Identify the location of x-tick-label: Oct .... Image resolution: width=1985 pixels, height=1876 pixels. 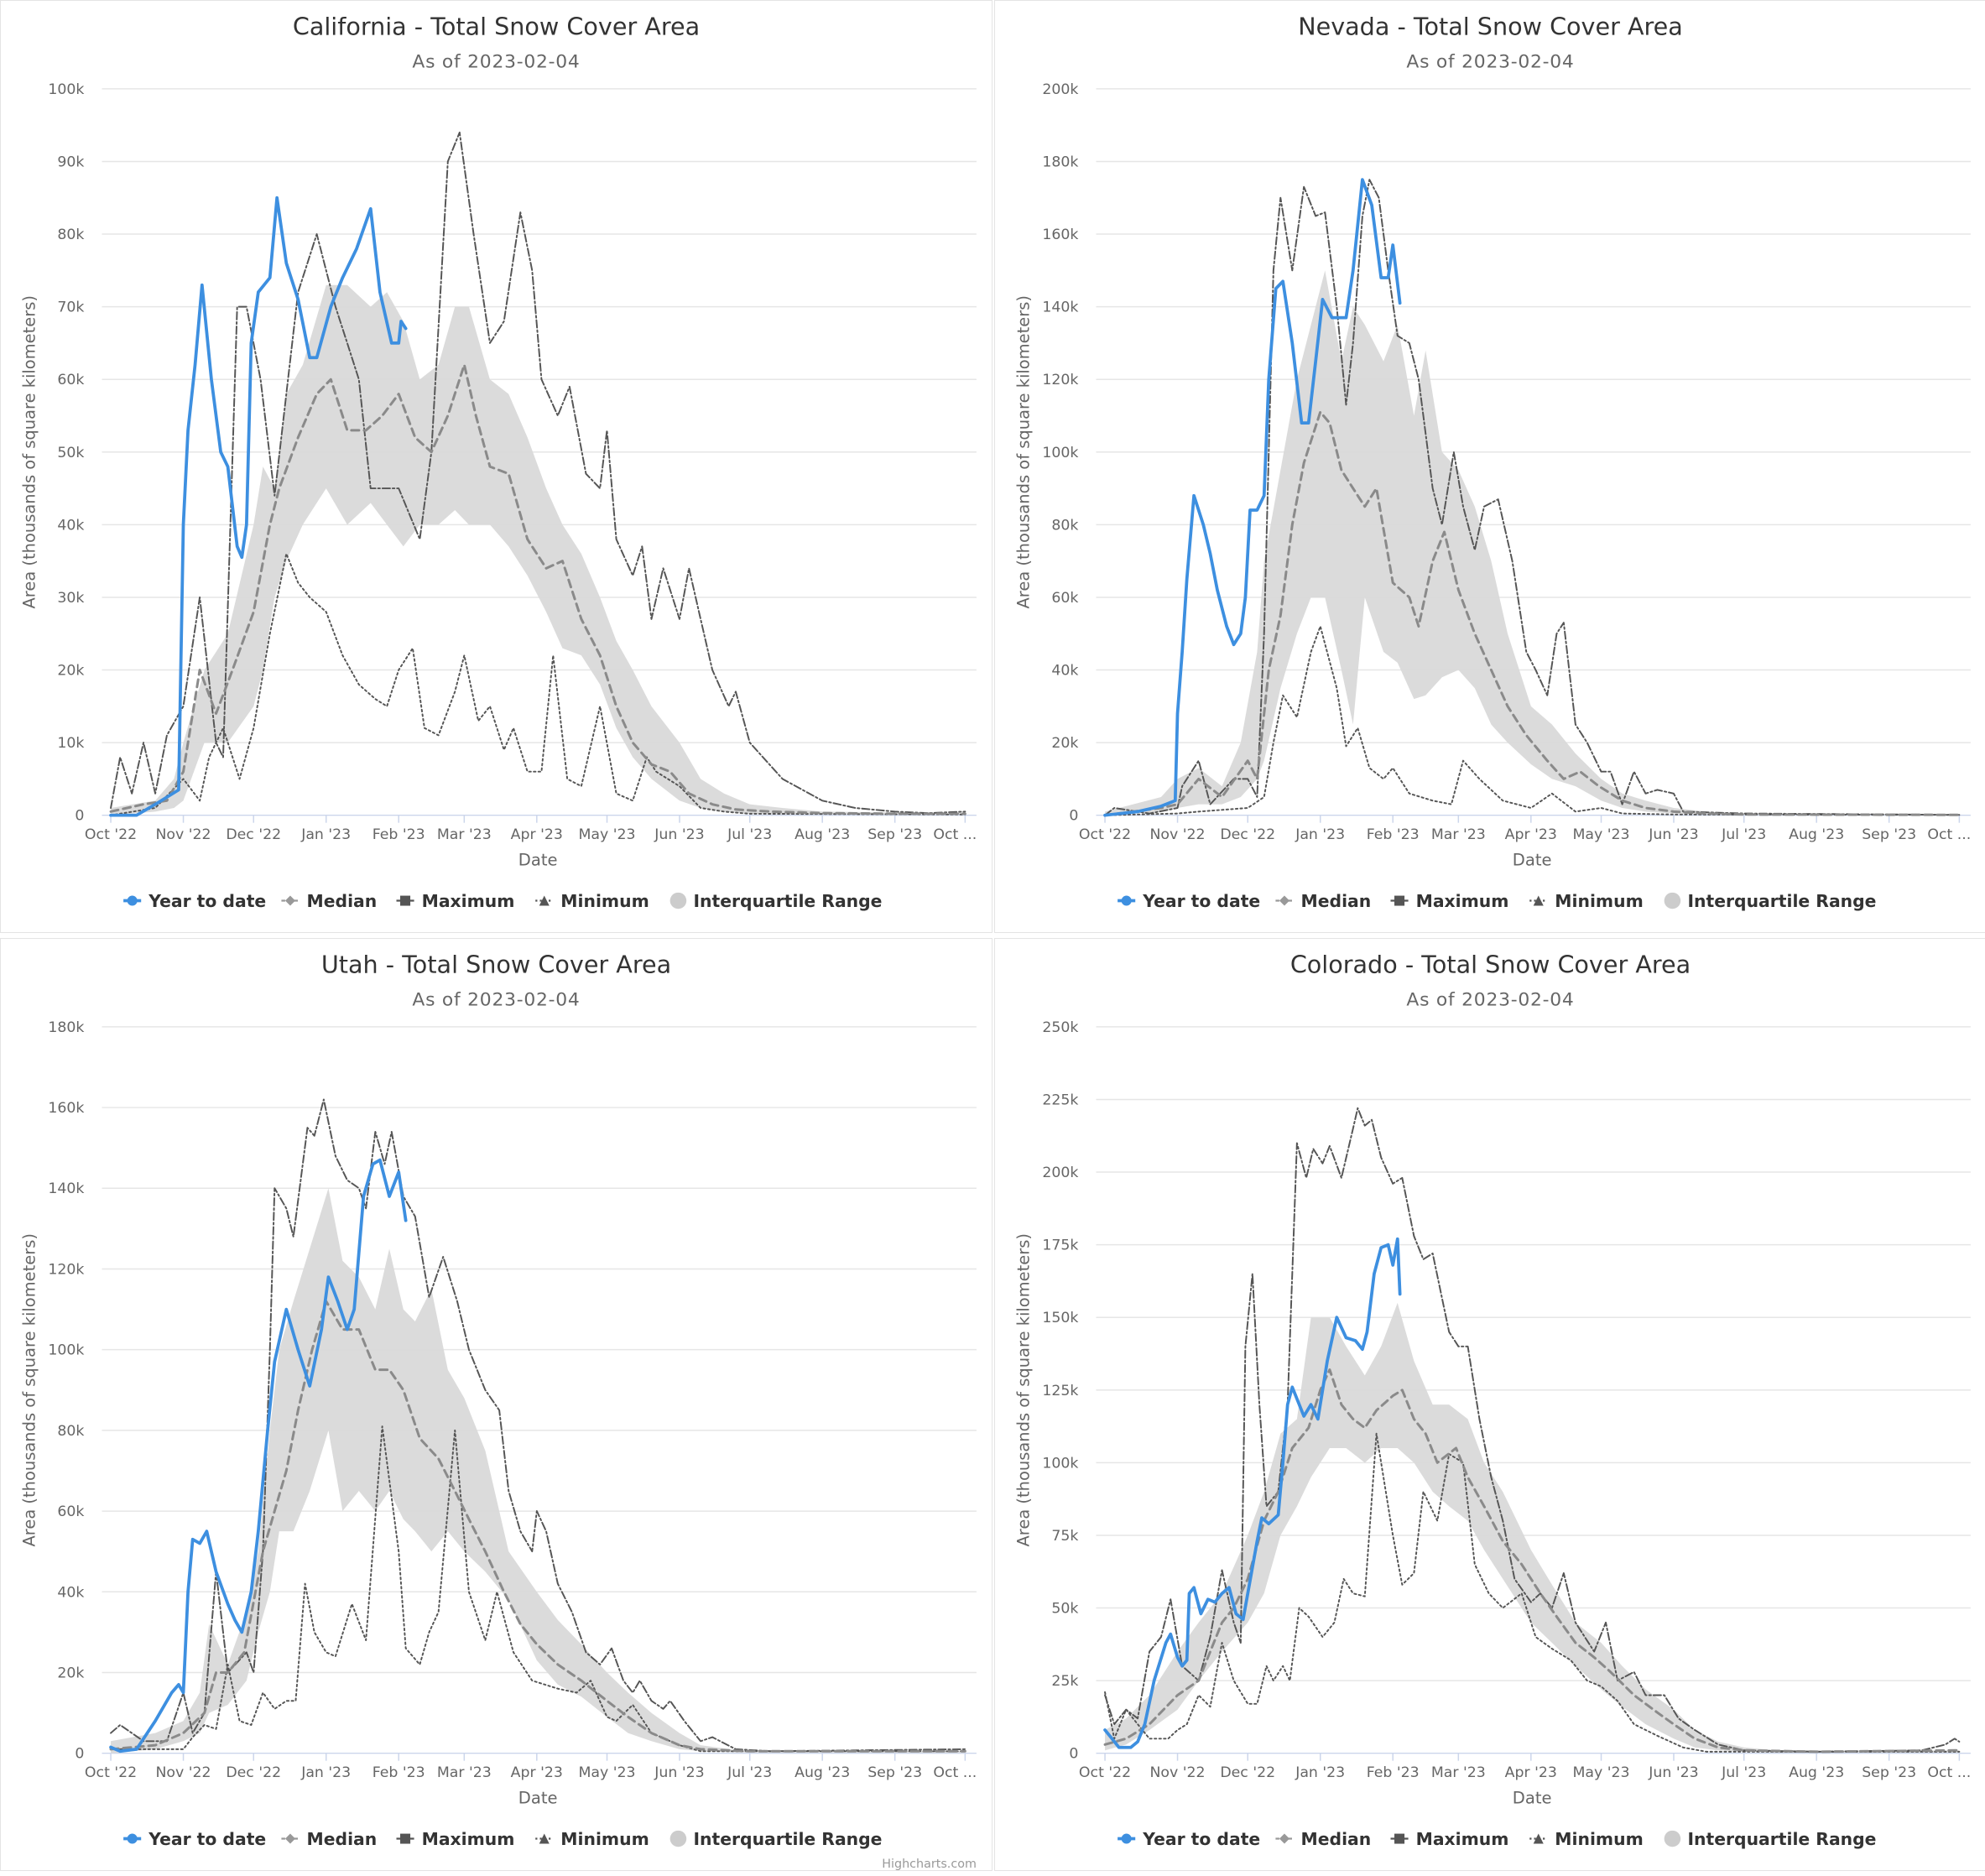
(1949, 834).